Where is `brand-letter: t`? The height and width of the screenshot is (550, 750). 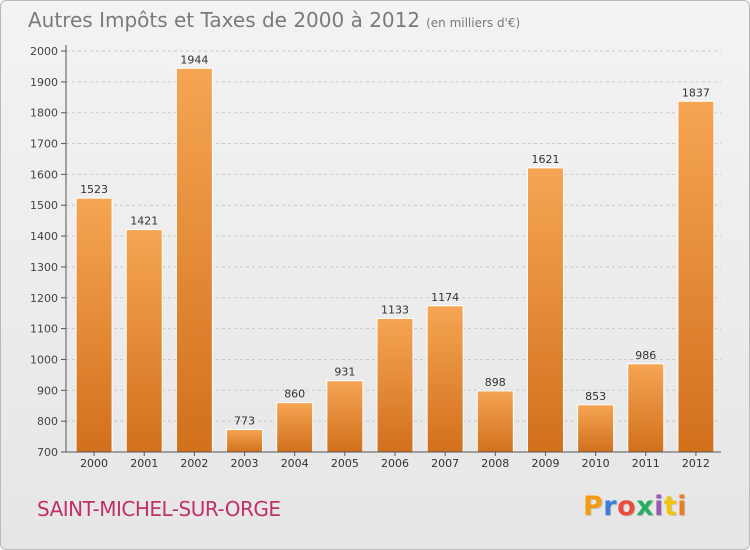 brand-letter: t is located at coordinates (670, 506).